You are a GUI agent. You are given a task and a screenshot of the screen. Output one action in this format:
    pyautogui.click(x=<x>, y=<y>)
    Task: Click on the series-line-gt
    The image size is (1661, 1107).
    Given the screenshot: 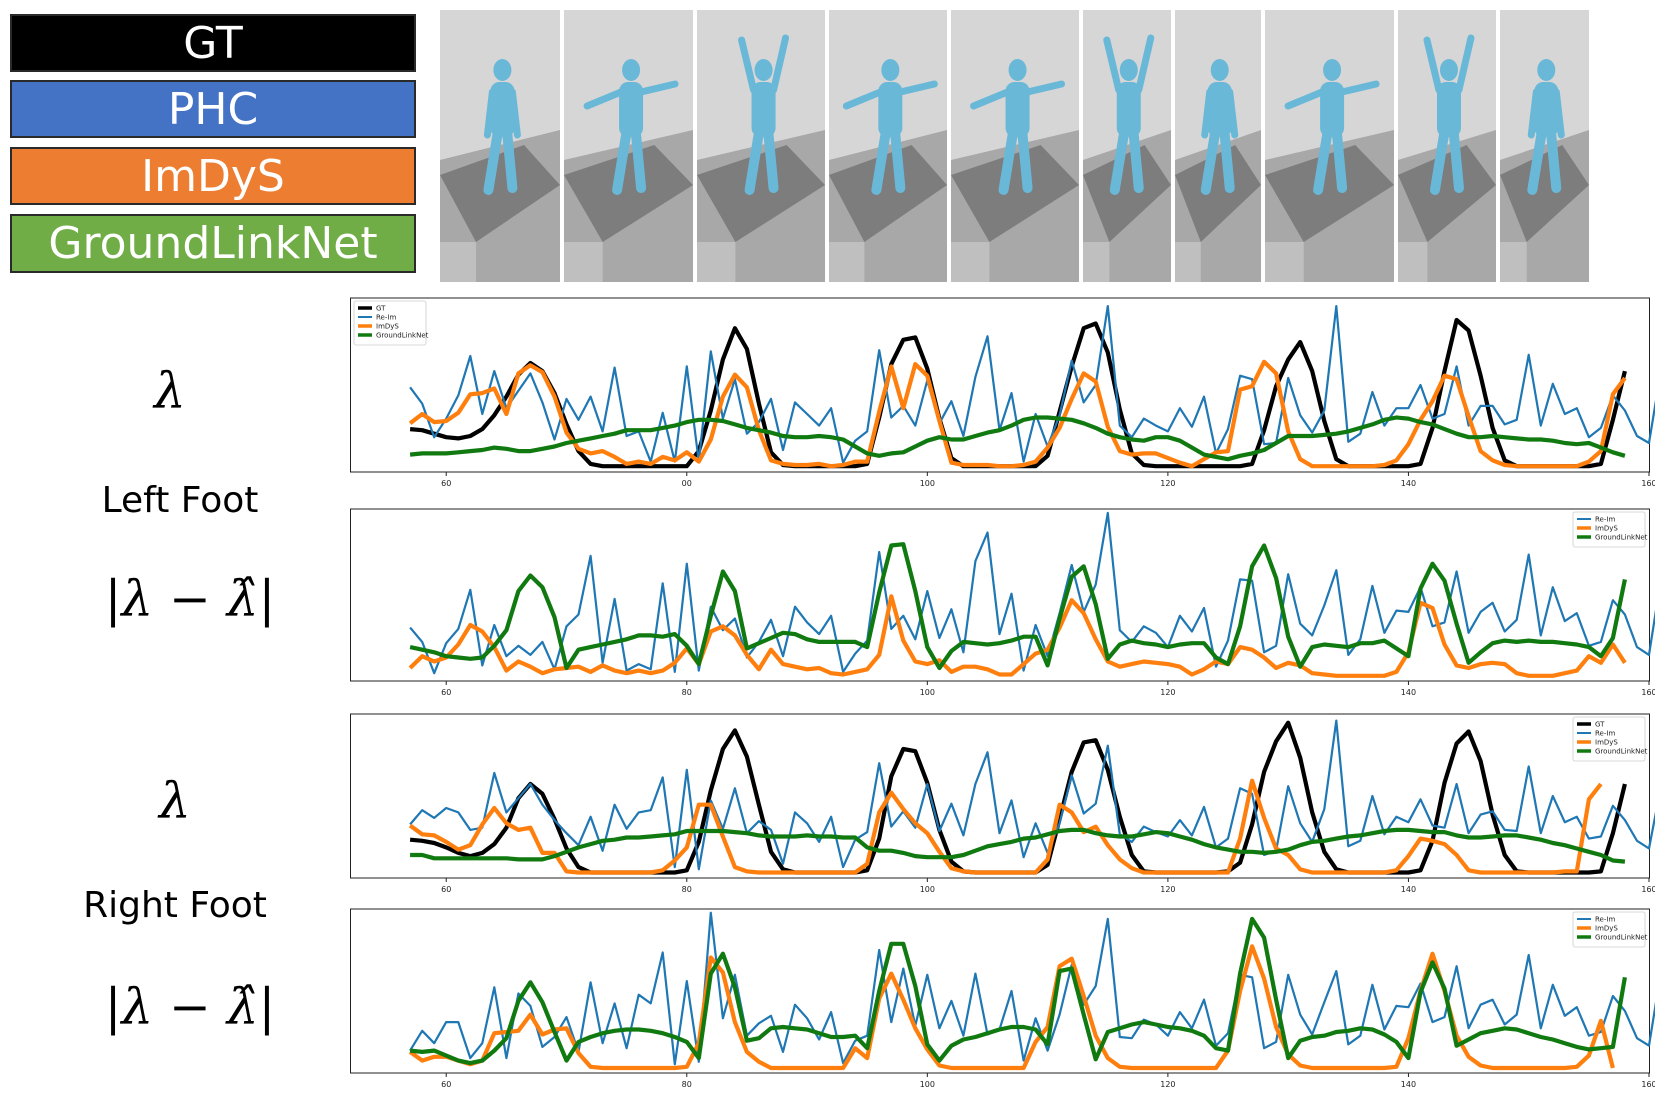 What is the action you would take?
    pyautogui.click(x=1018, y=797)
    